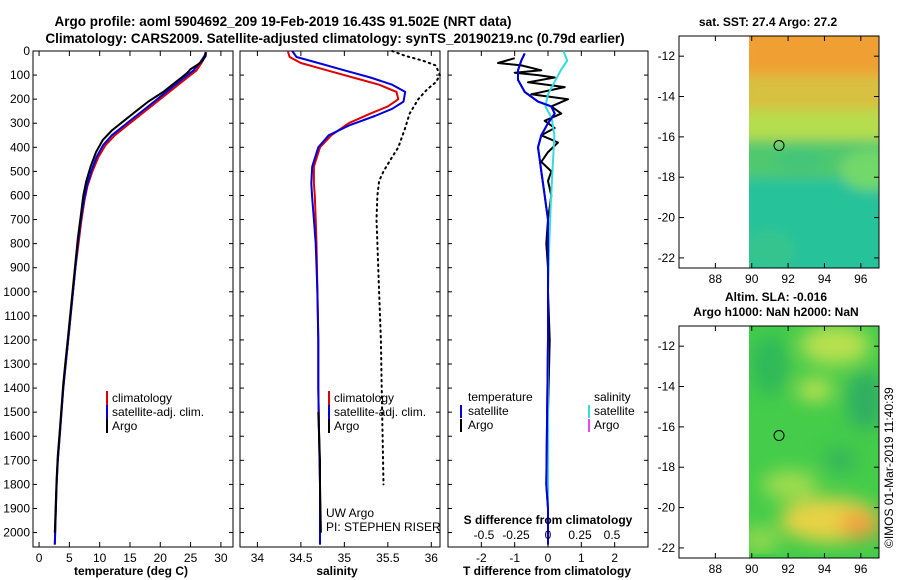 The width and height of the screenshot is (900, 580). I want to click on depth-tick-label: 0, so click(26, 51).